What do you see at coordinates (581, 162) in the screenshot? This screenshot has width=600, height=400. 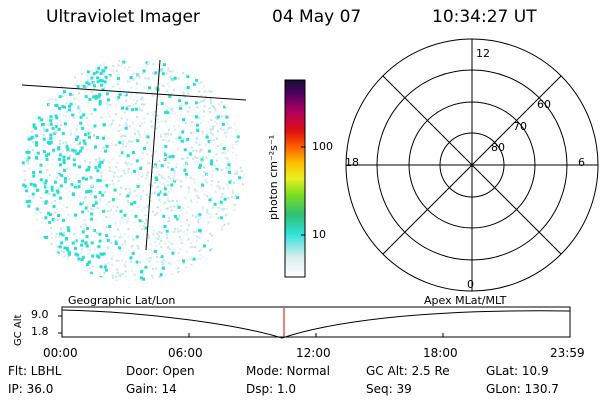 I see `polar-label-6: 6` at bounding box center [581, 162].